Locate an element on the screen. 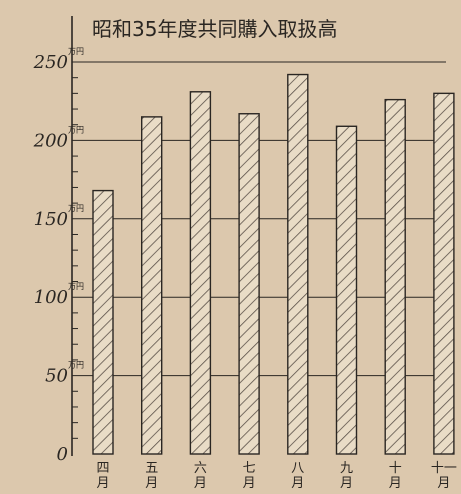 The image size is (461, 494). axes is located at coordinates (74, 236).